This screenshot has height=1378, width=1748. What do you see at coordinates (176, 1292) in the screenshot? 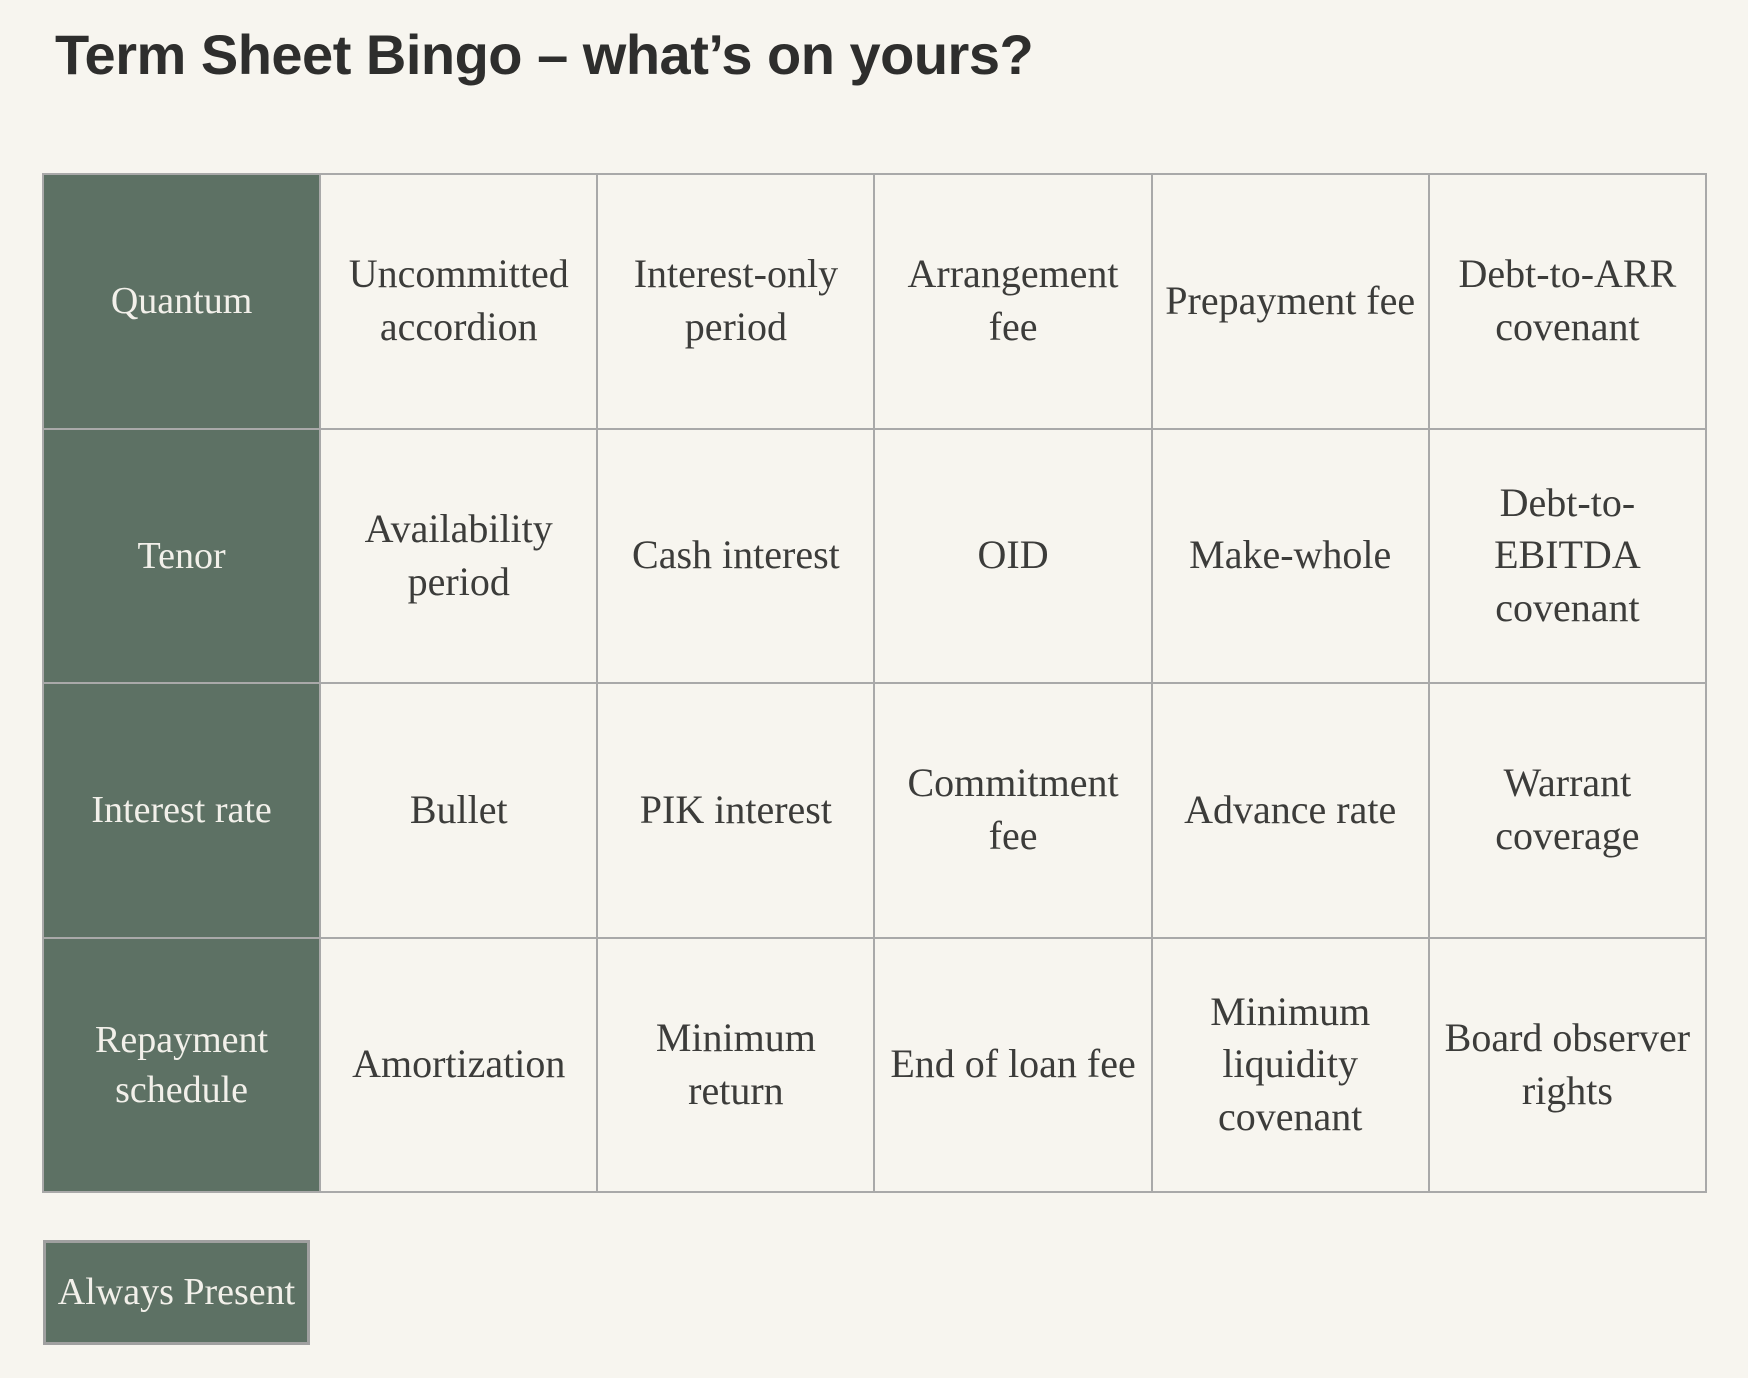
I see `legend-always-present: Always Present` at bounding box center [176, 1292].